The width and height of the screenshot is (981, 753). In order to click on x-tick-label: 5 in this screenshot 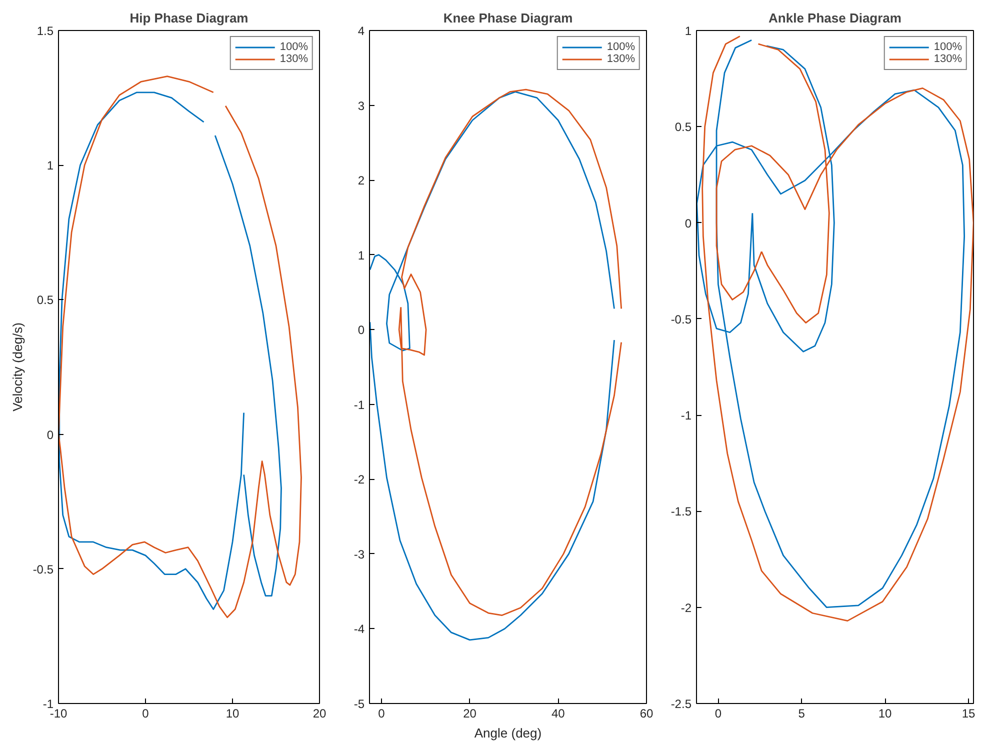, I will do `click(802, 713)`.